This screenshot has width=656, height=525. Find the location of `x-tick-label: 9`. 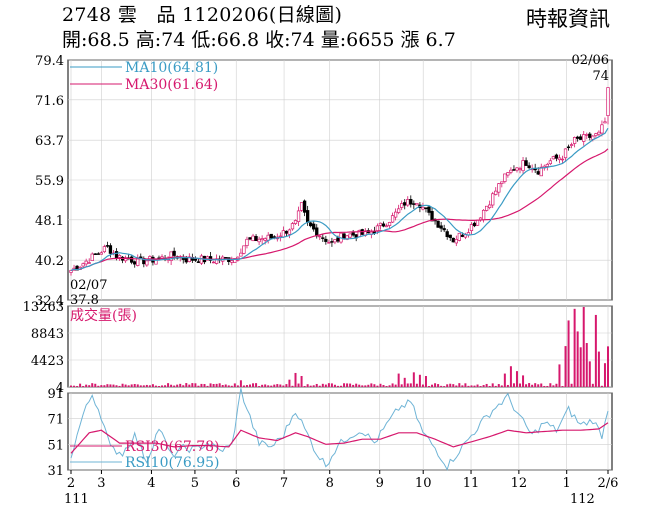

x-tick-label: 9 is located at coordinates (380, 483).